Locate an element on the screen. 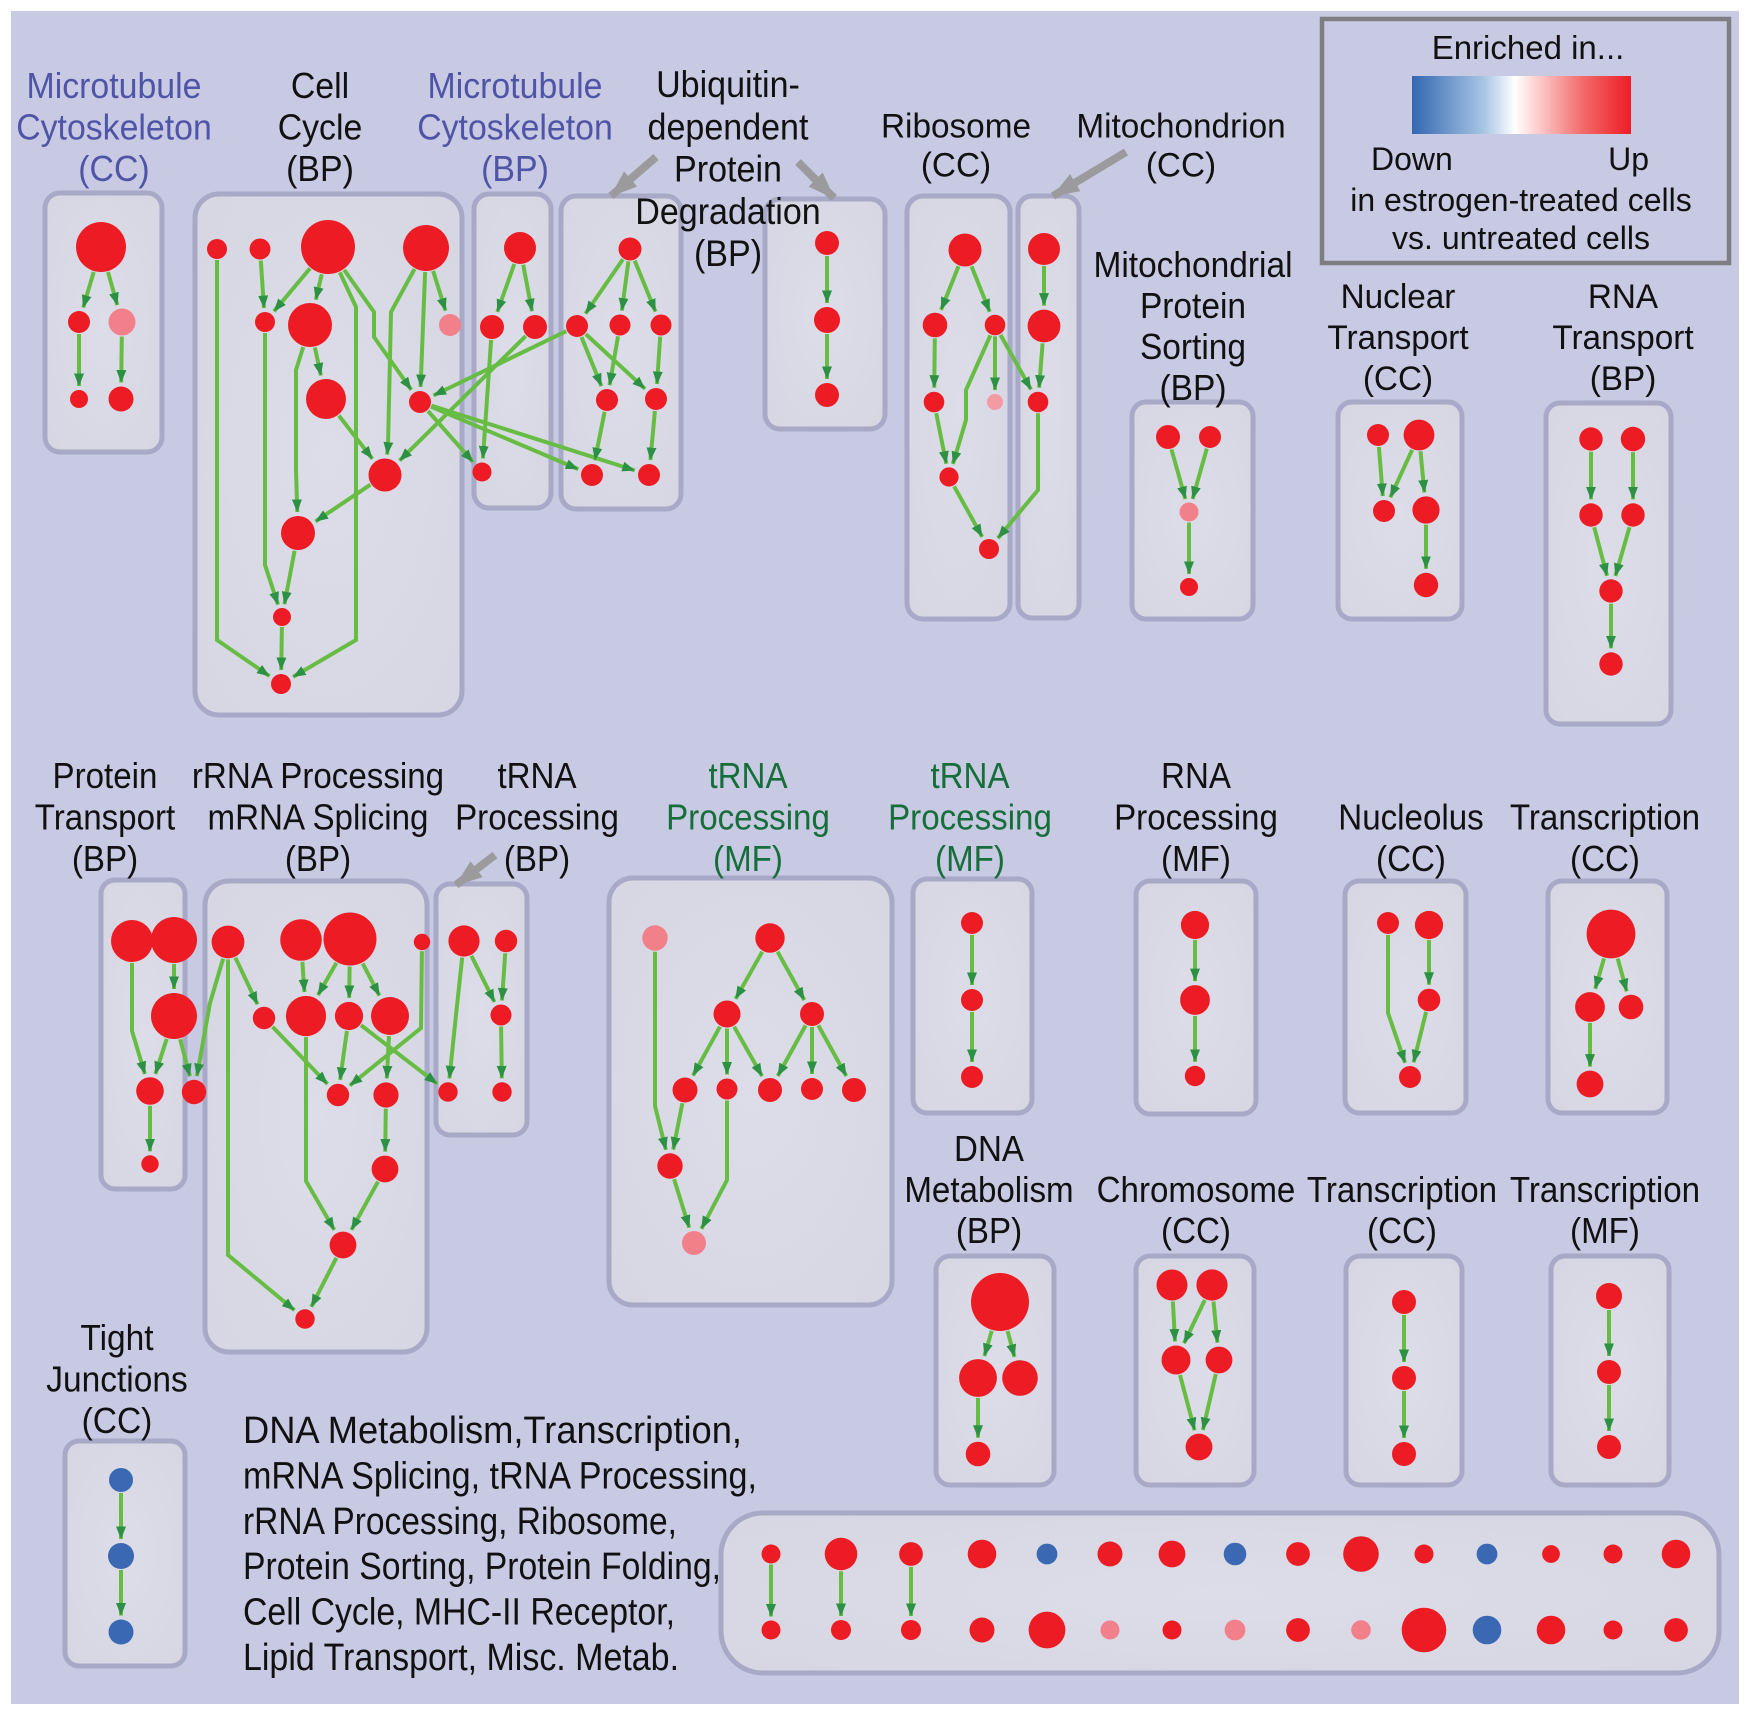  svg-text: Degradation is located at coordinates (728, 211).